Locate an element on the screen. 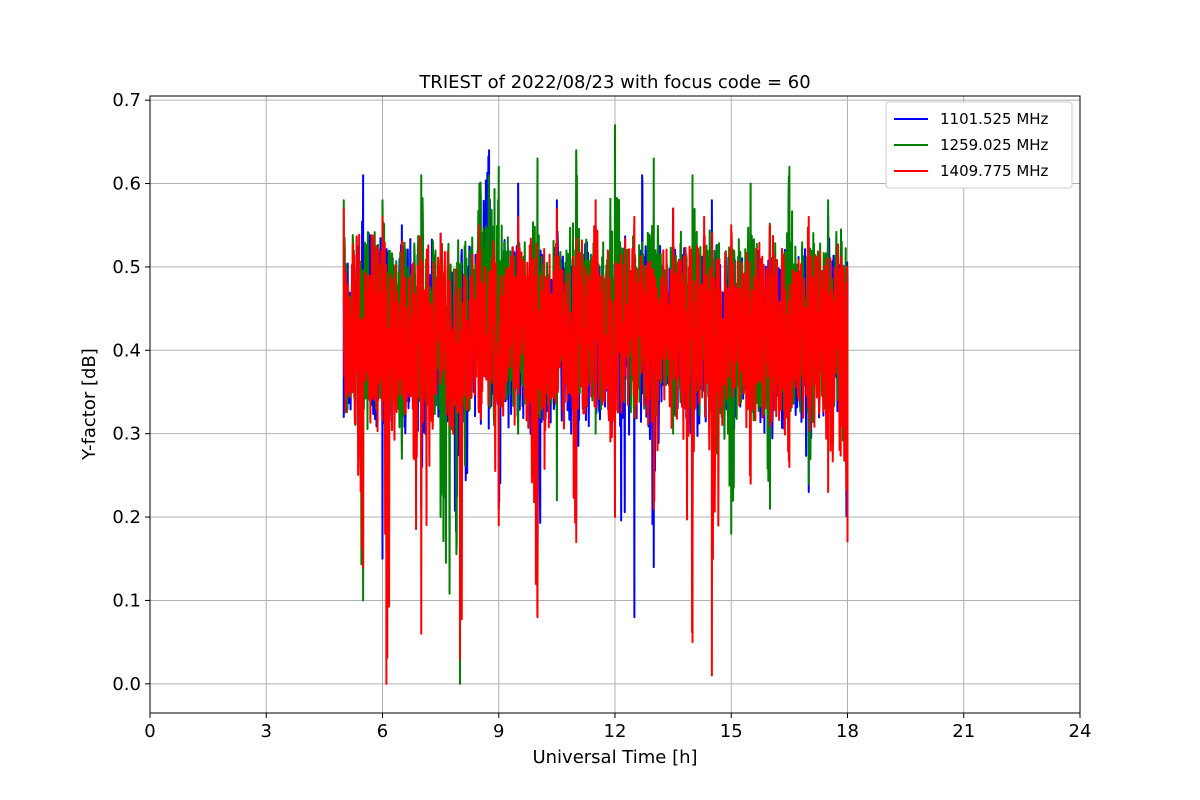 Image resolution: width=1200 pixels, height=800 pixels. y-tick-label: 0.4 is located at coordinates (126, 350).